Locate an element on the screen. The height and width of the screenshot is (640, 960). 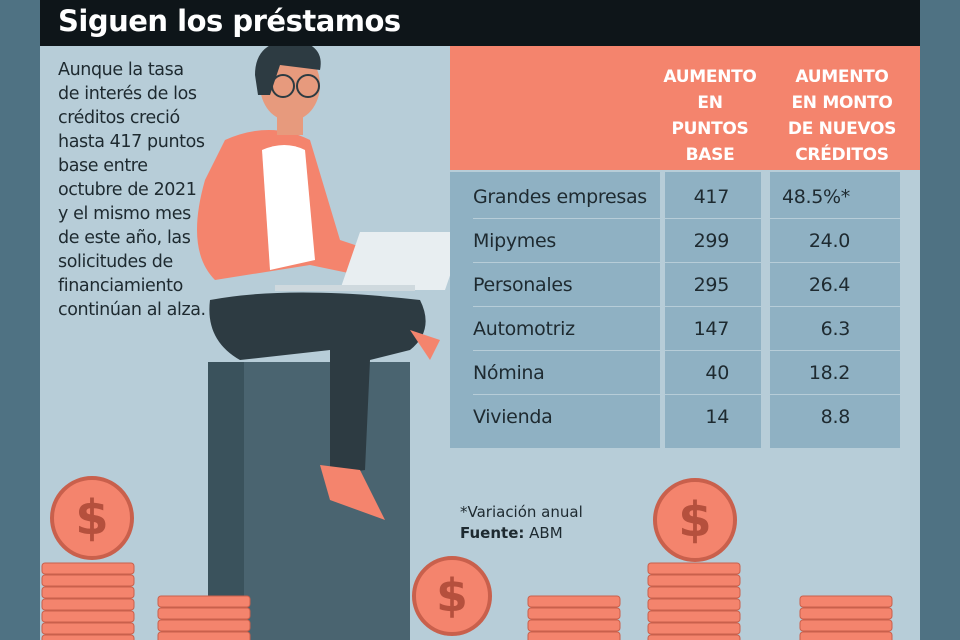
row-puntos-base: 417 is located at coordinates (711, 197).